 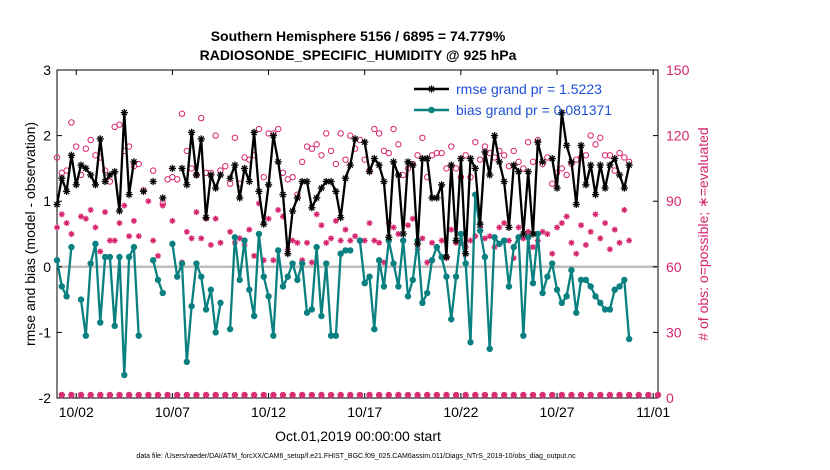 What do you see at coordinates (460, 412) in the screenshot?
I see `x-tick-label: 10/22` at bounding box center [460, 412].